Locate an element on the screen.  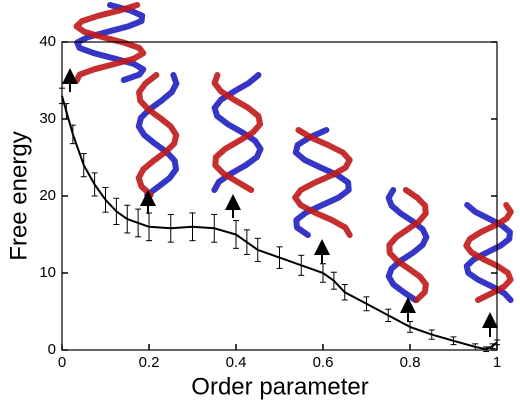
x-tick-label: 0.4 is located at coordinates (236, 362).